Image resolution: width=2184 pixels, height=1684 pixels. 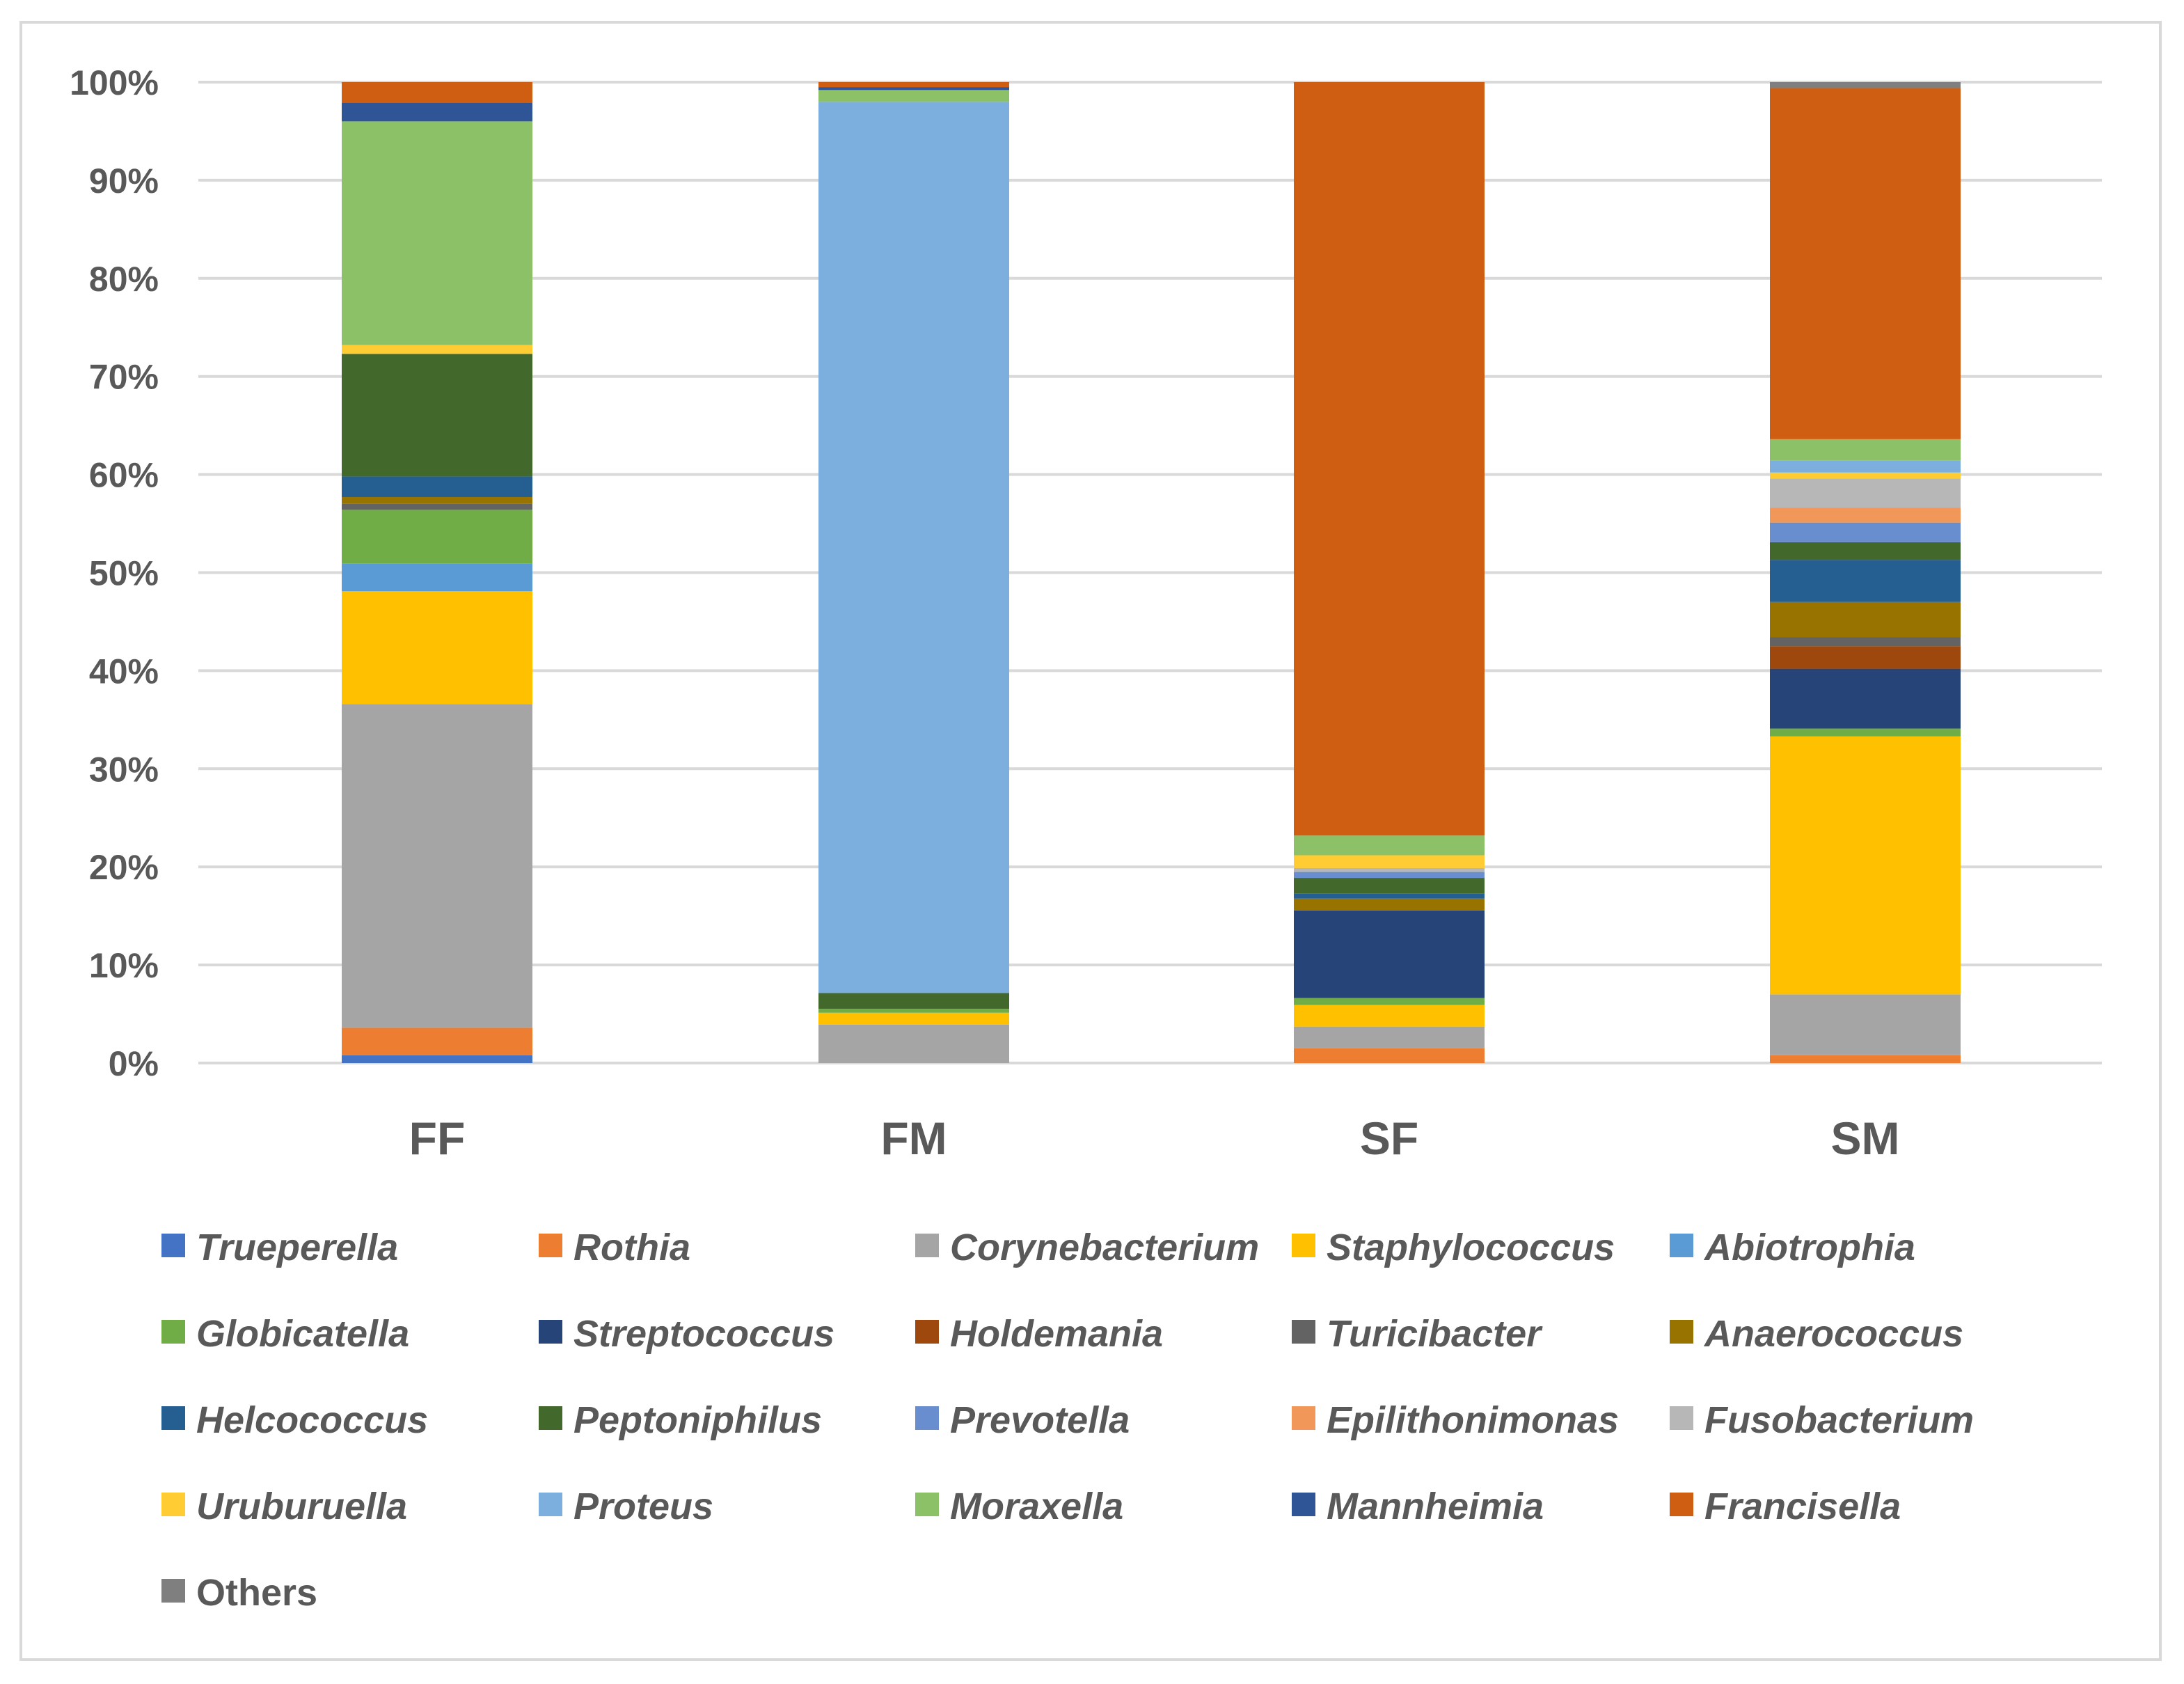 What do you see at coordinates (914, 1011) in the screenshot?
I see `bar-segment-fm-globicatella` at bounding box center [914, 1011].